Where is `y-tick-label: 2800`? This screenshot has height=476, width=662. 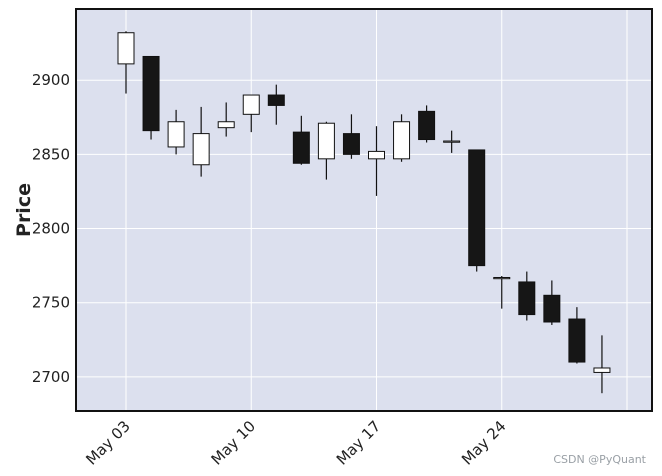 y-tick-label: 2800 is located at coordinates (51, 229).